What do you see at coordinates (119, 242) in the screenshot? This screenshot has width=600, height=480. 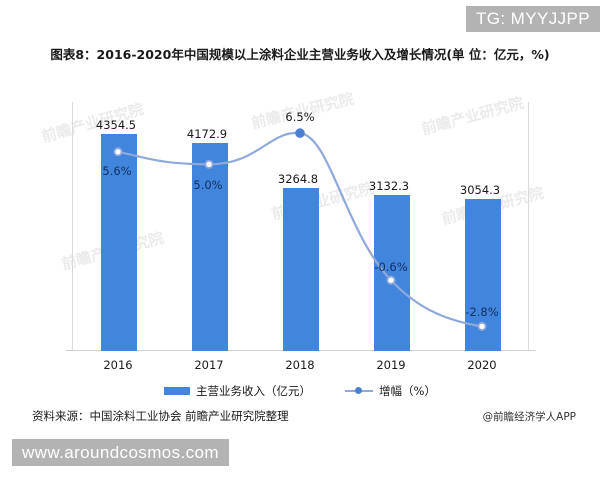 I see `bar-2016` at bounding box center [119, 242].